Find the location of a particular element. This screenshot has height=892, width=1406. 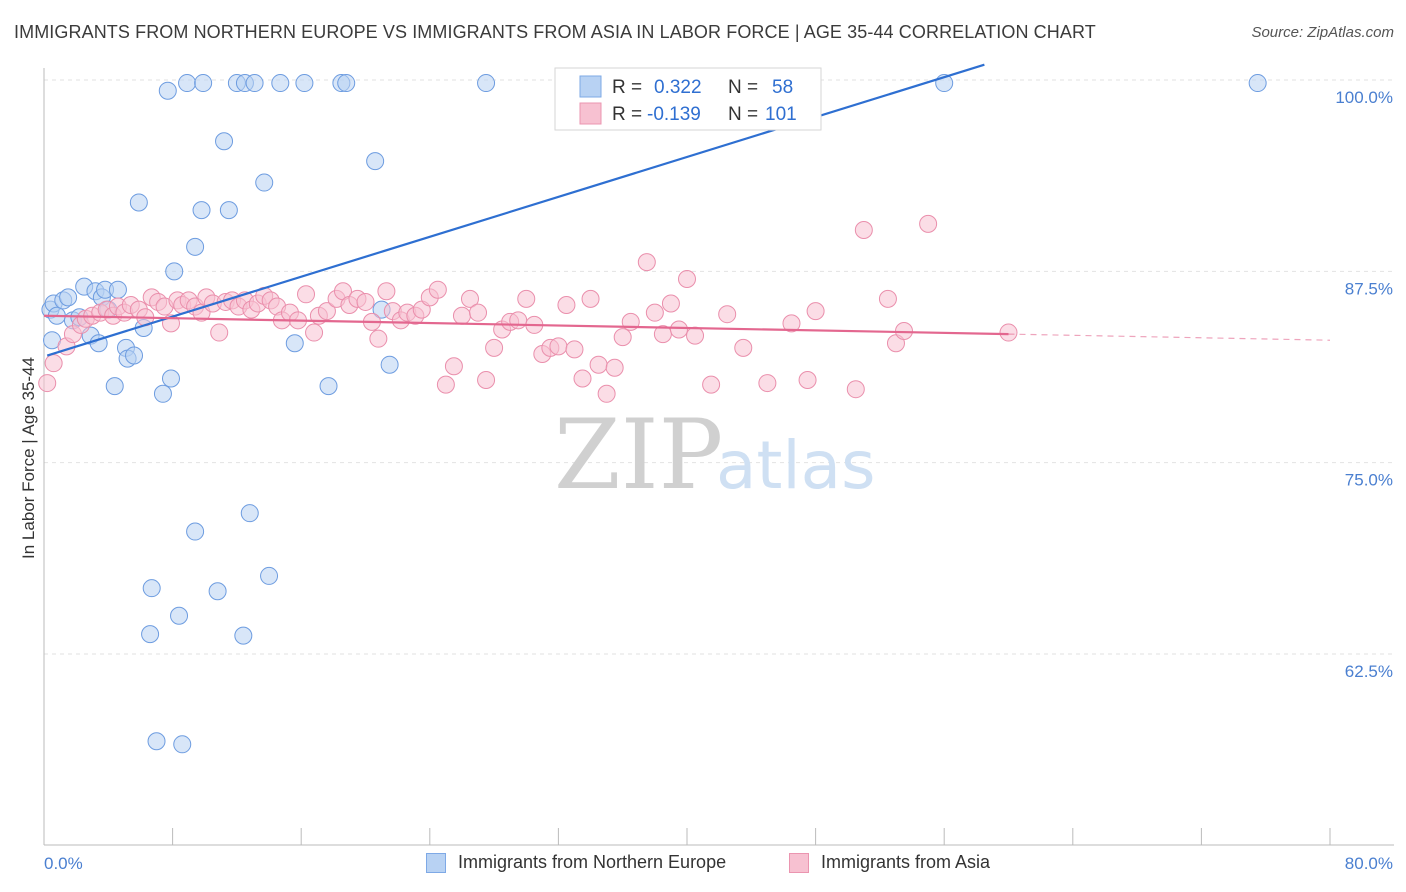

legend-r-value-1: 0.322 is located at coordinates (678, 87).